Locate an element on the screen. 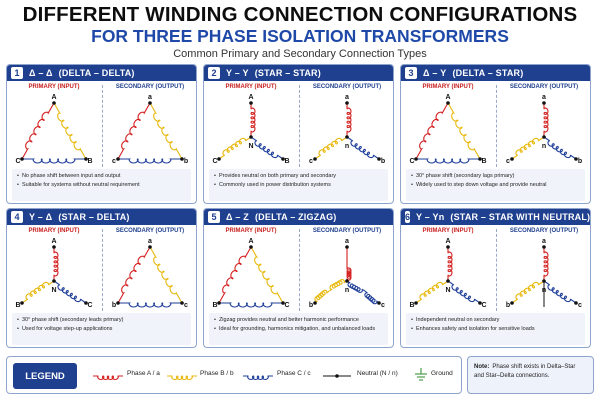 The image size is (600, 400). node-label-top: A is located at coordinates (250, 97).